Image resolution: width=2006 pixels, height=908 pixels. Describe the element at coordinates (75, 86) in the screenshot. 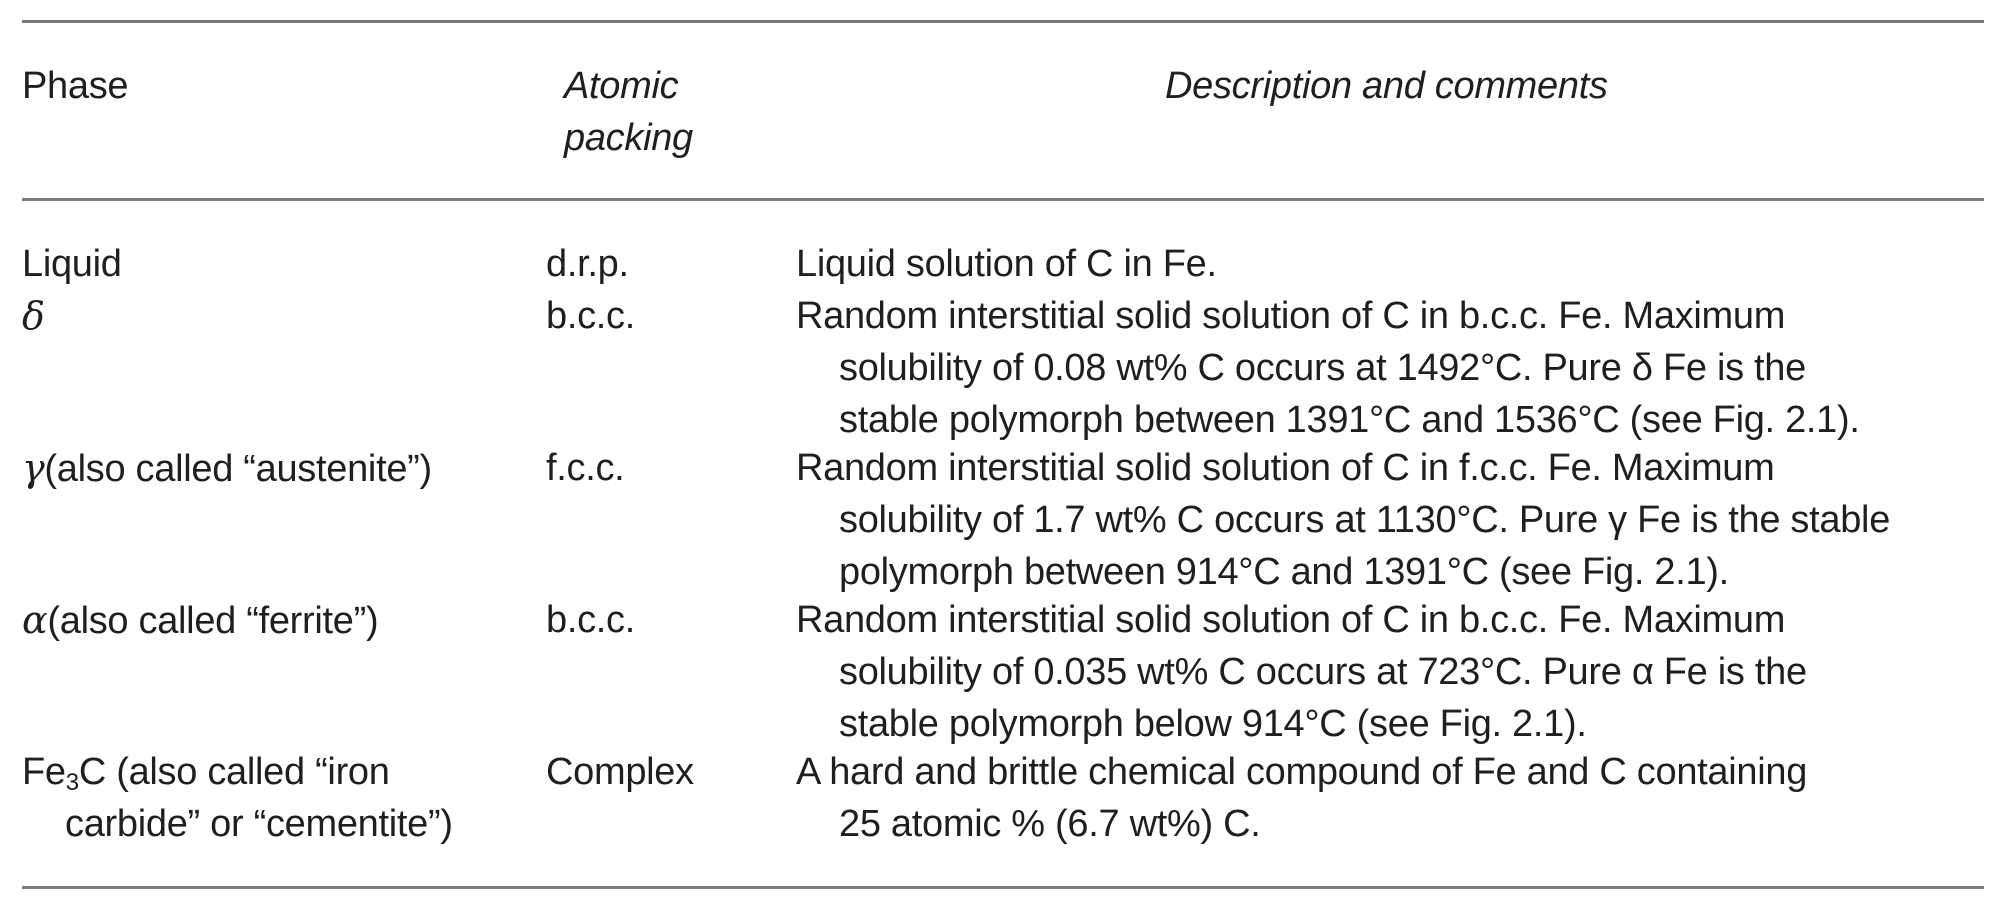

I see `header-phase: Phase` at that location.